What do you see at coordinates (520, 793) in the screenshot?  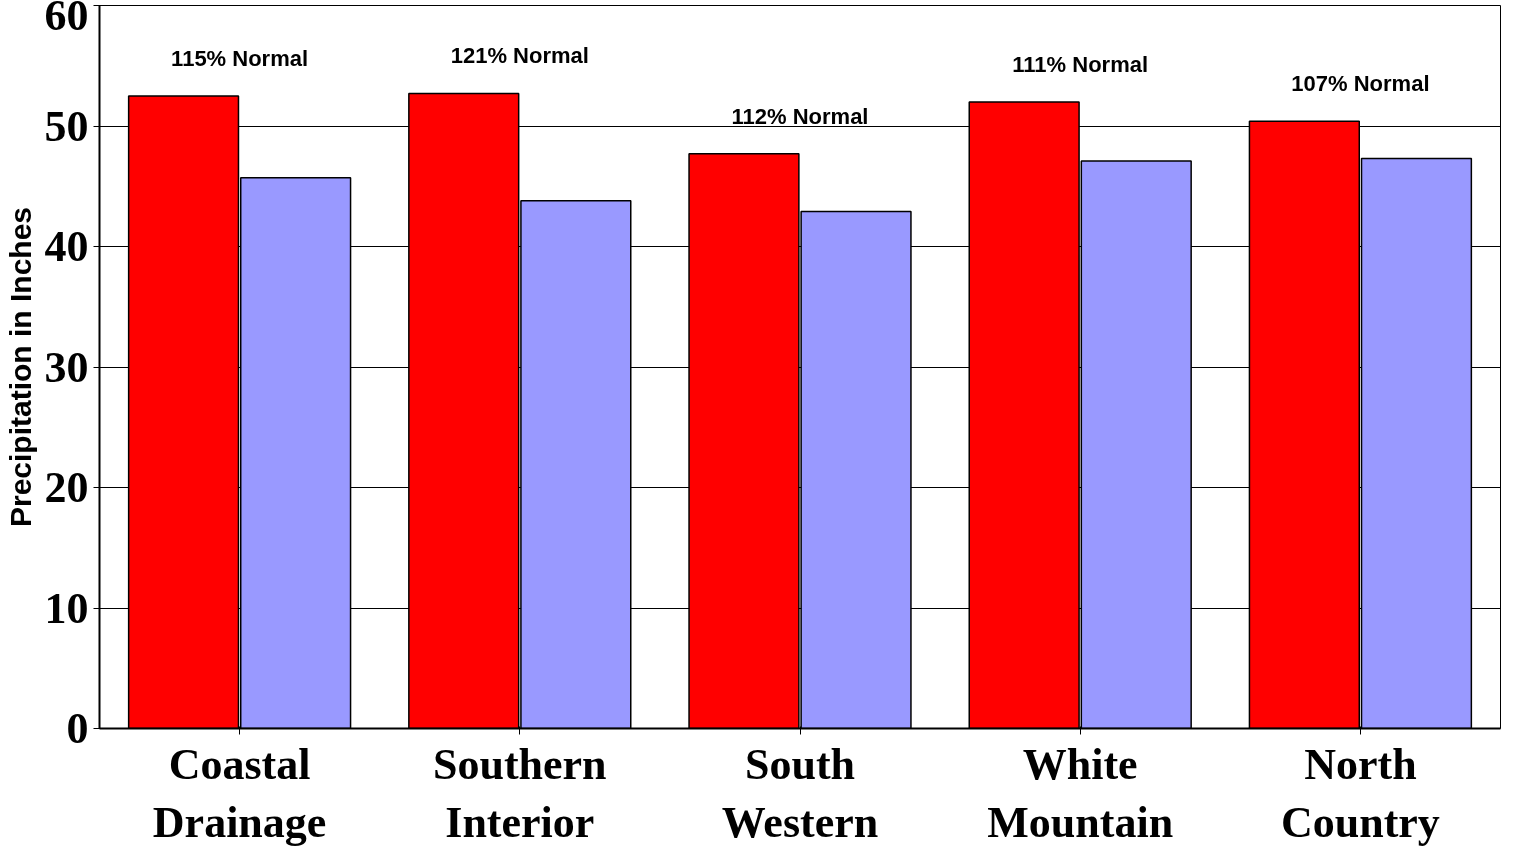 I see `x-tick-label: Southern Interior` at bounding box center [520, 793].